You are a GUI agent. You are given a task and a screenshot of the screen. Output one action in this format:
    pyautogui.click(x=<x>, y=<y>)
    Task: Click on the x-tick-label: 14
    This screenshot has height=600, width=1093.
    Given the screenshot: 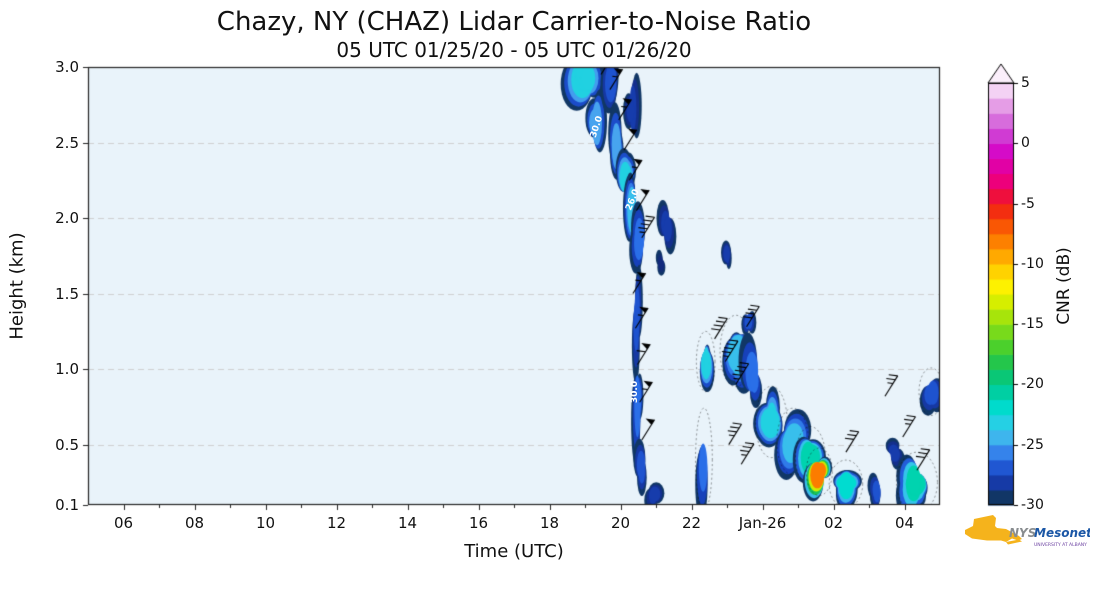 What is the action you would take?
    pyautogui.click(x=407, y=523)
    